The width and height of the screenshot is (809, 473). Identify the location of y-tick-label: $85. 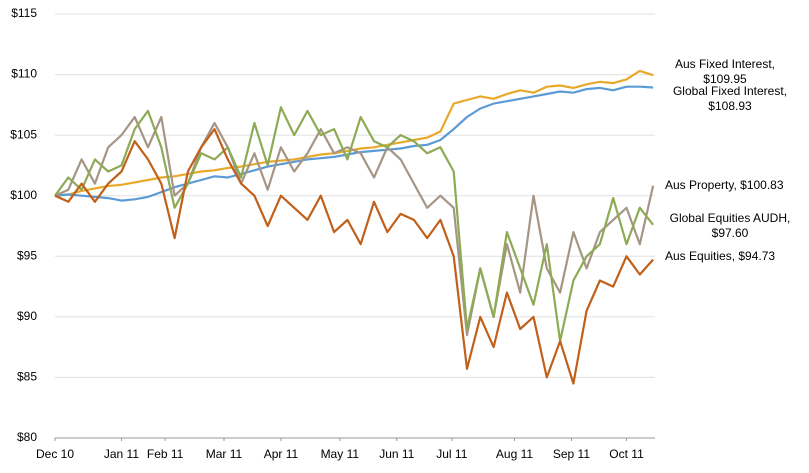
(27, 377).